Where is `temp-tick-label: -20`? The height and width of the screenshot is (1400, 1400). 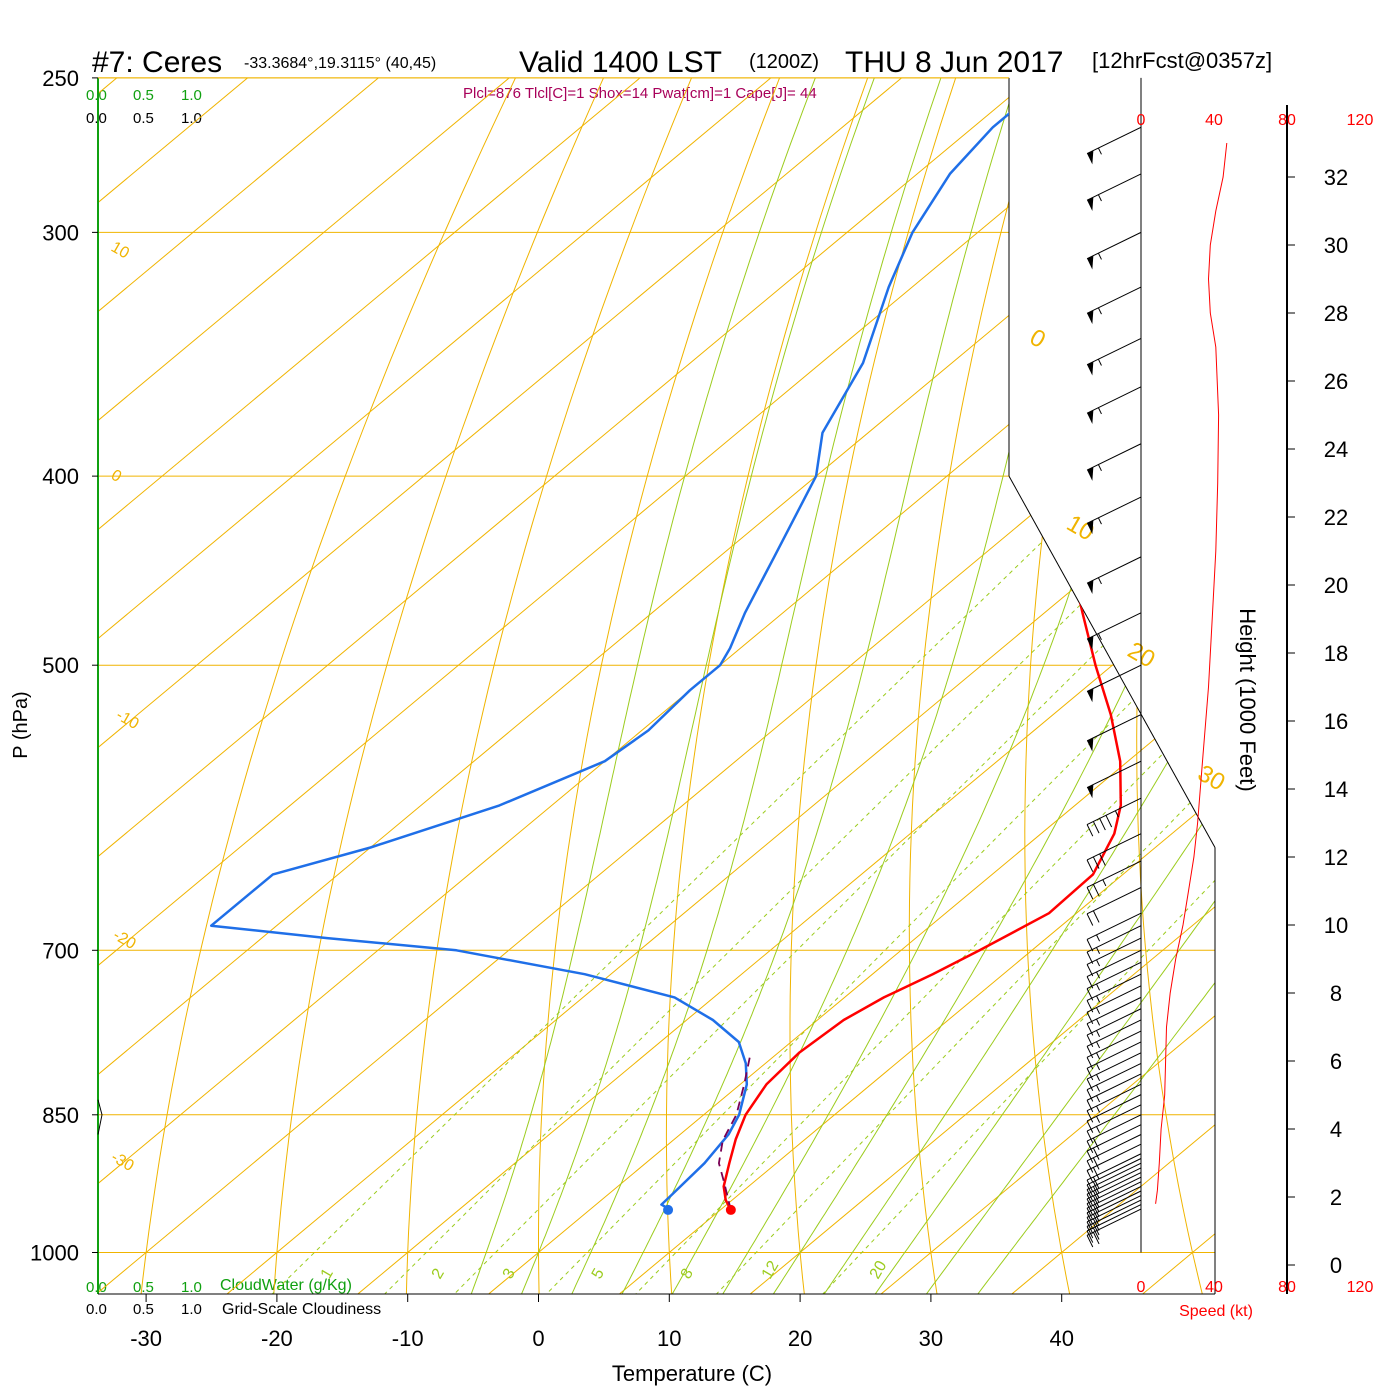 temp-tick-label: -20 is located at coordinates (277, 1338).